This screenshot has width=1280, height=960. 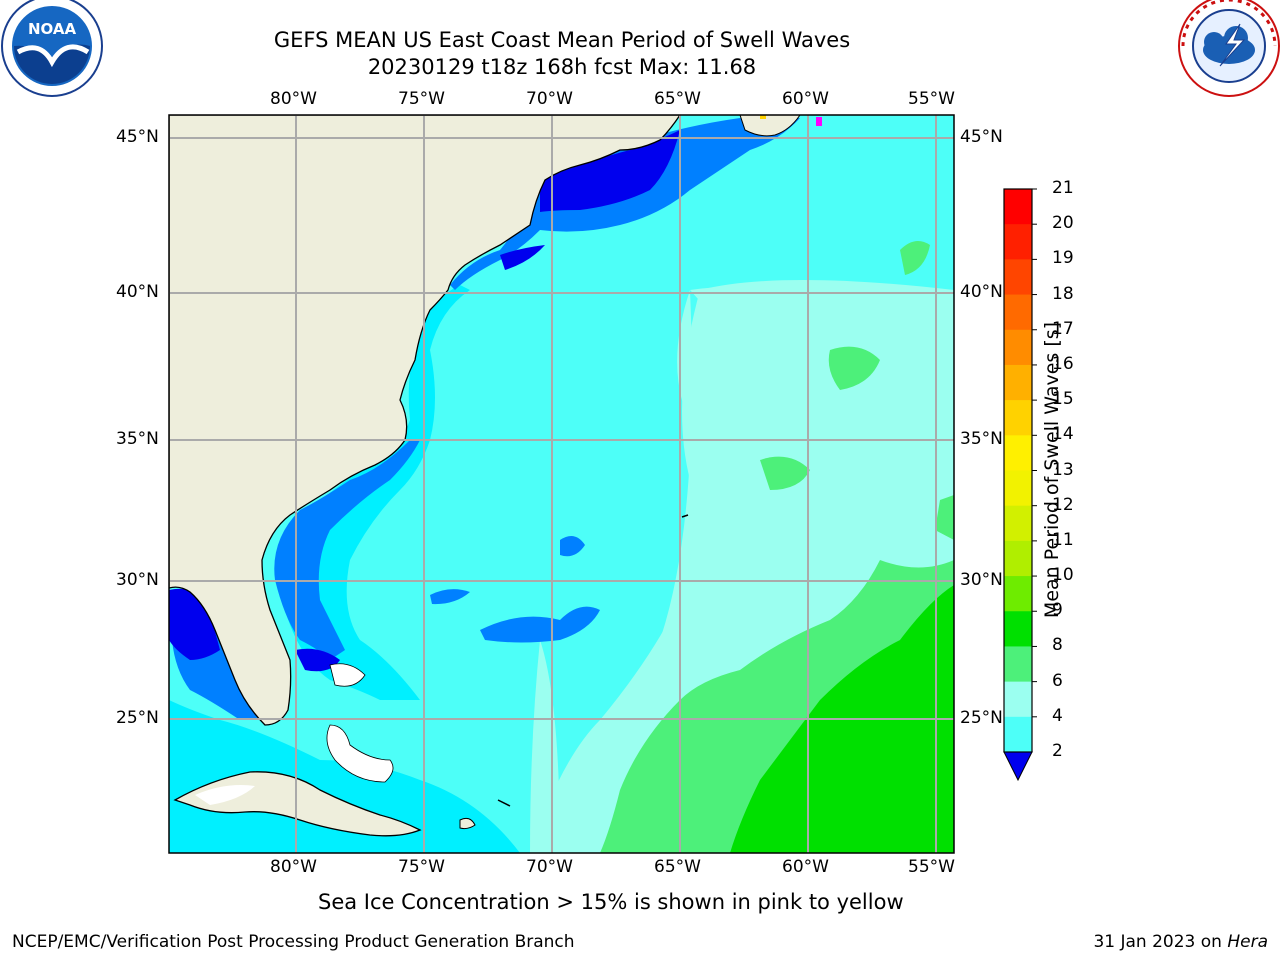 I want to click on footer-date-text: 31 Jan 2023 on, so click(x=1160, y=942).